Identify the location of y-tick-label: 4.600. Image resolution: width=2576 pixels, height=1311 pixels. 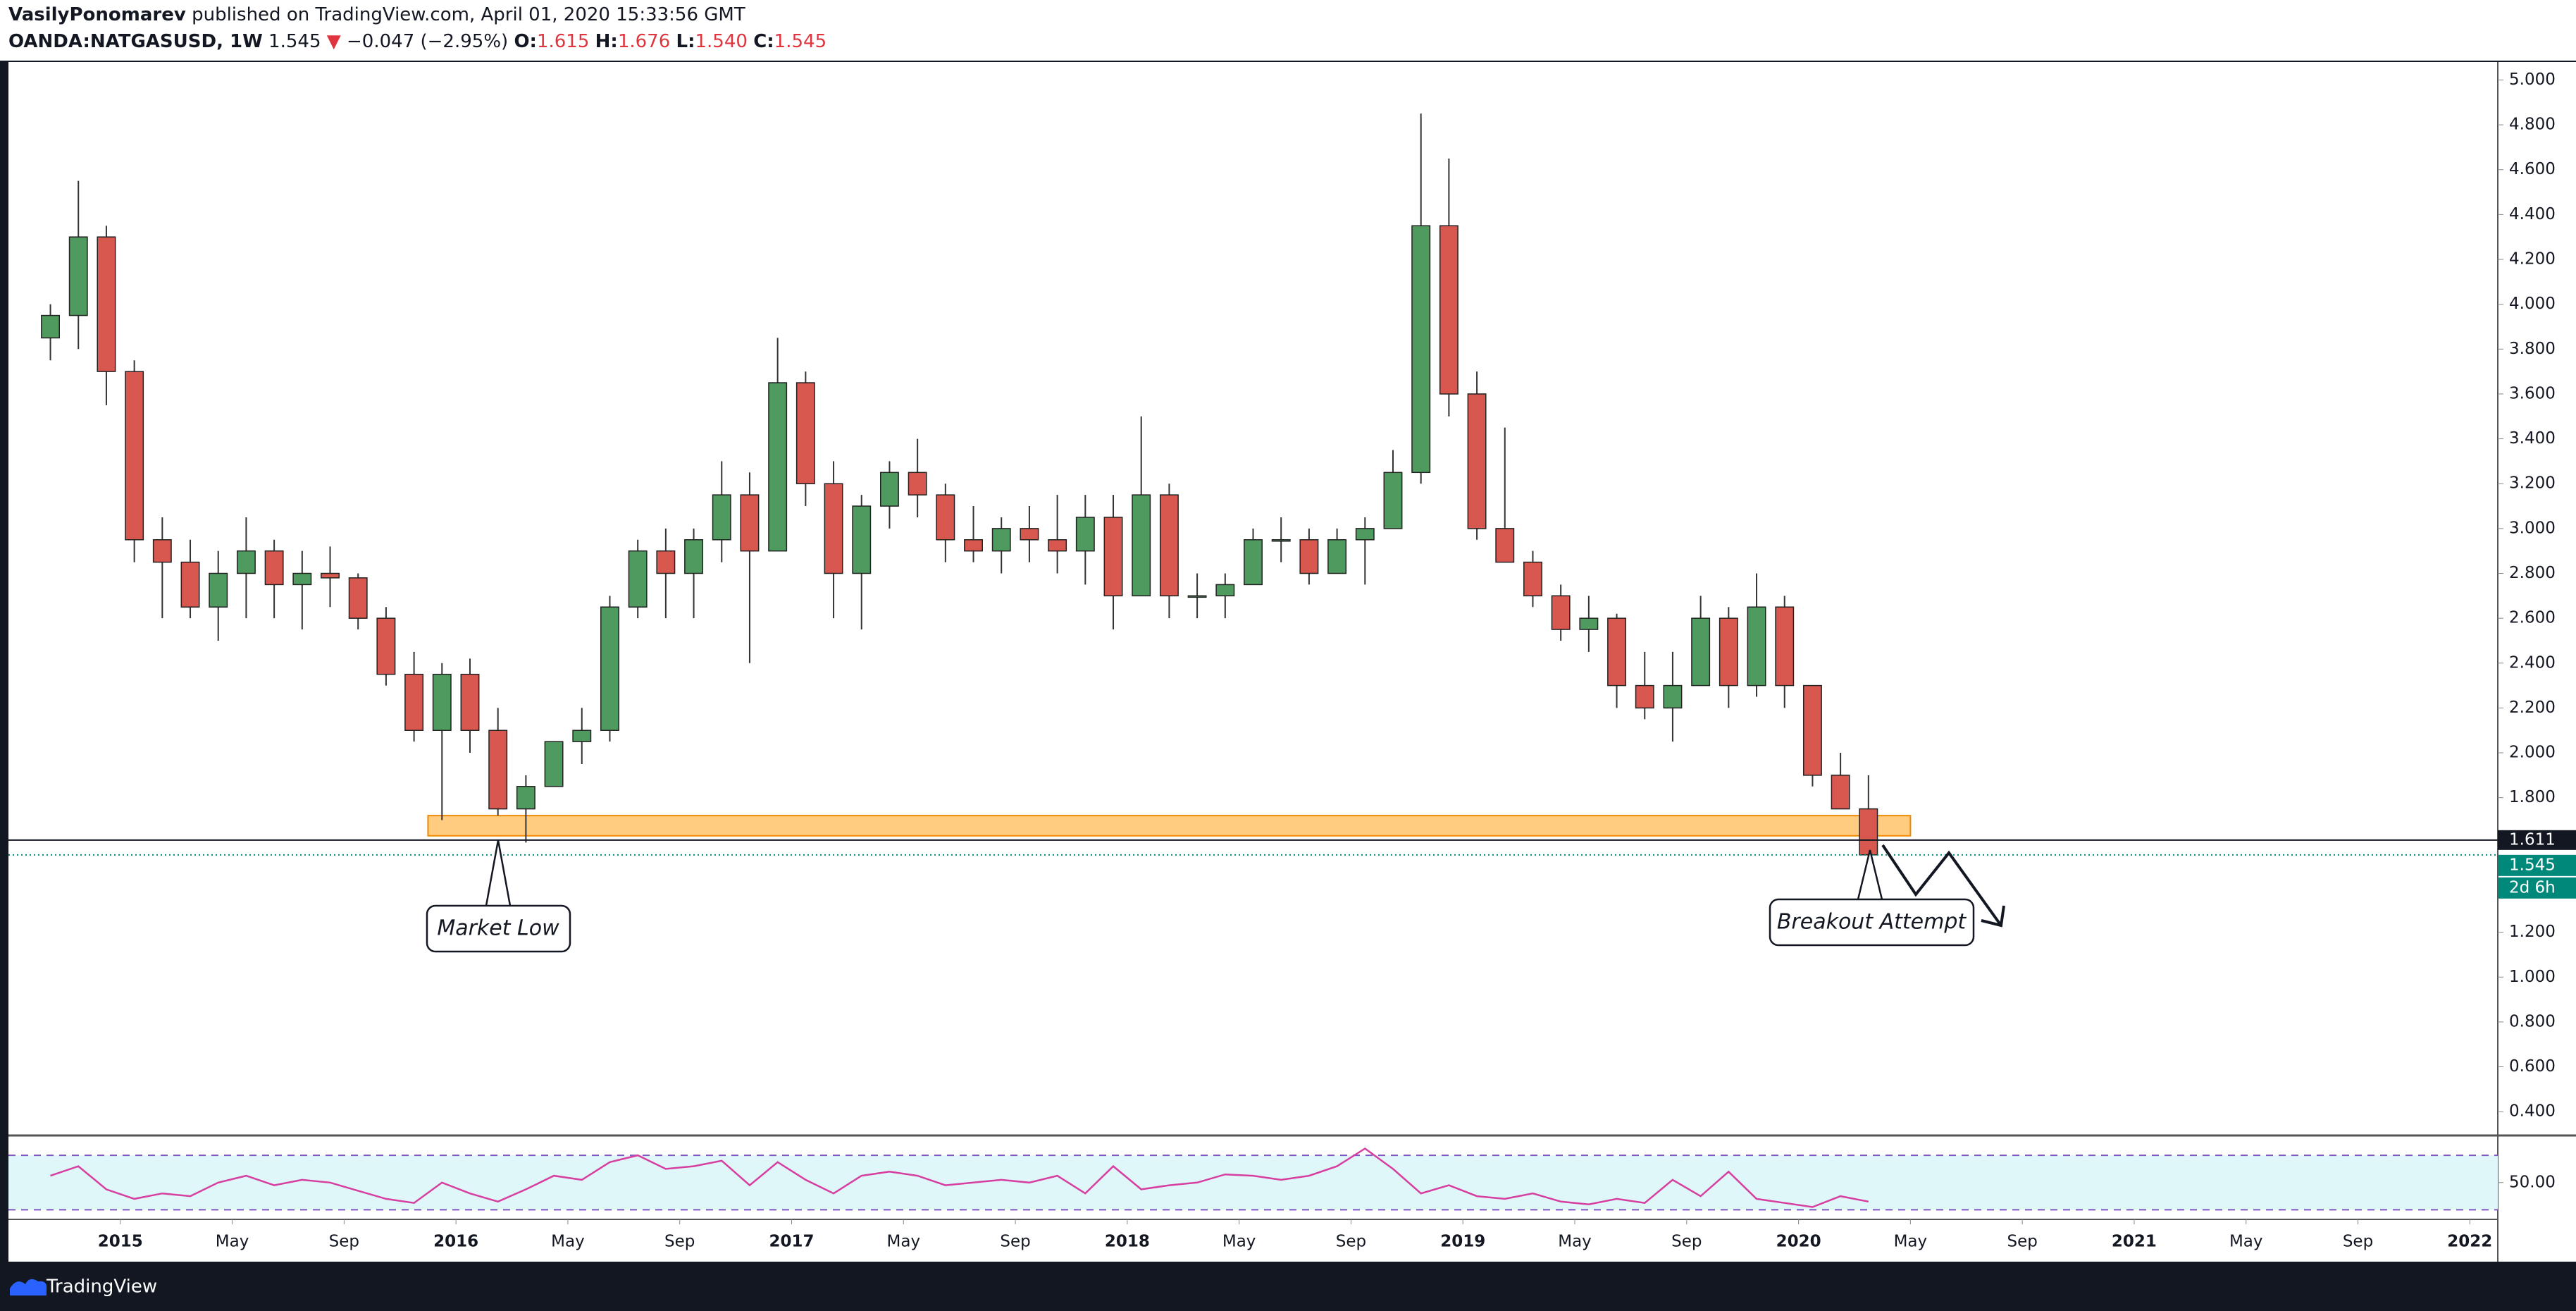
(2532, 169).